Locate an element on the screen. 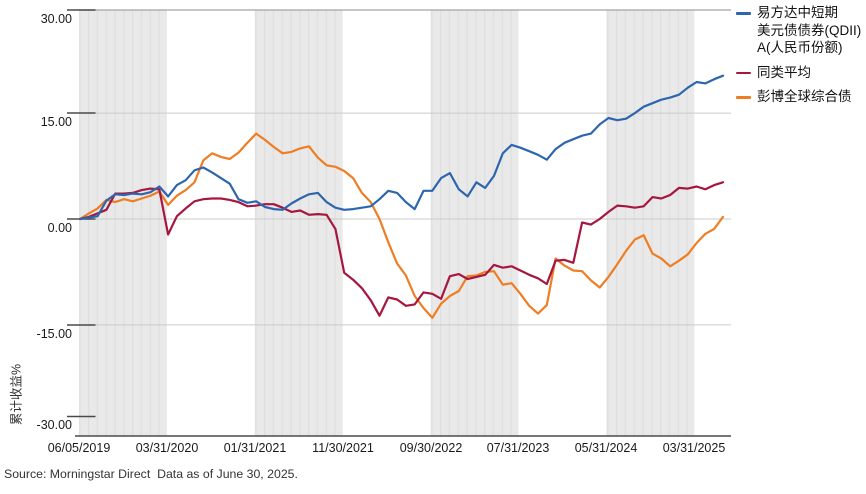 This screenshot has width=866, height=494. legend-label-fund-line2: 美元债债券(QDII) is located at coordinates (809, 30).